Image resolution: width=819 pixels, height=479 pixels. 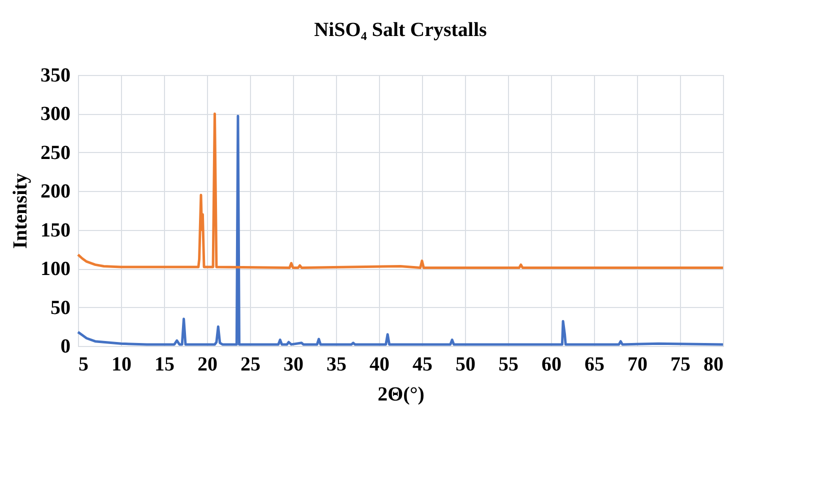 What do you see at coordinates (55, 269) in the screenshot?
I see `y-tick-label: 100` at bounding box center [55, 269].